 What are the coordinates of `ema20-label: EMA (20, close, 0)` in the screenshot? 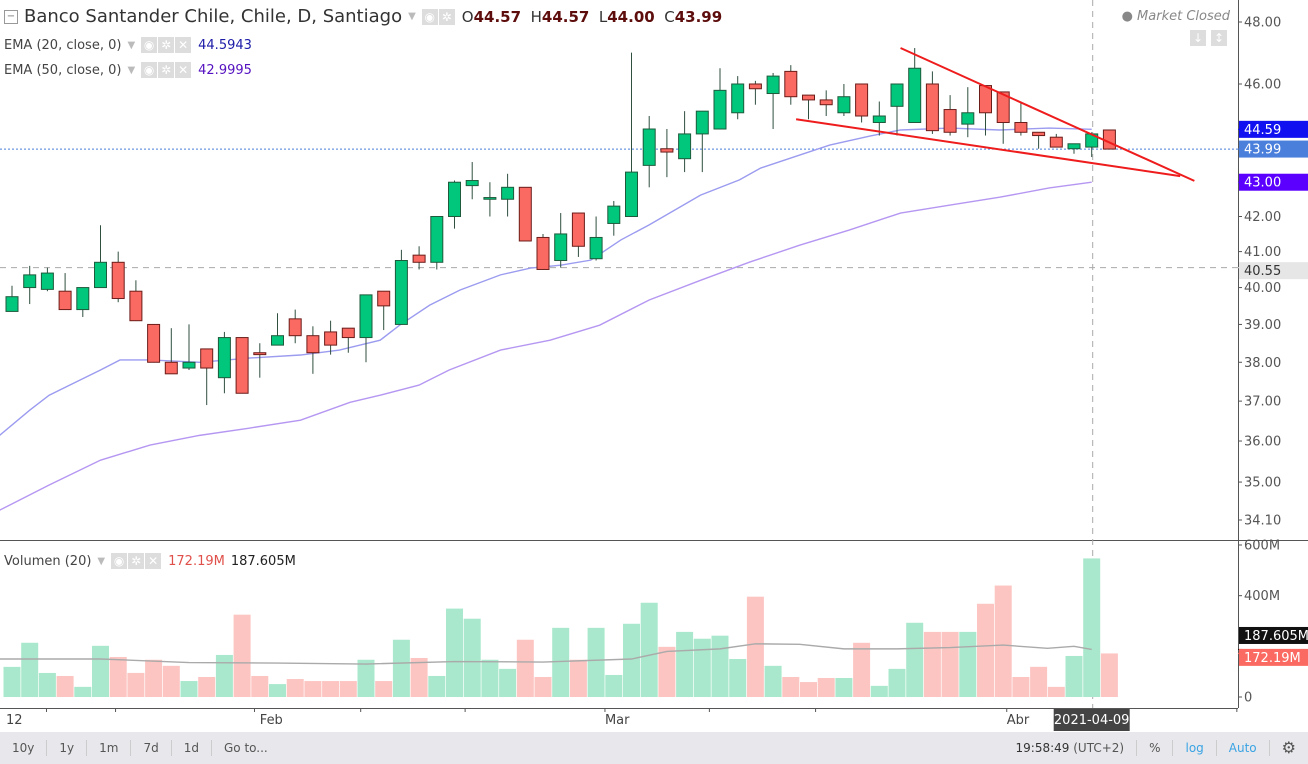 It's located at (63, 45).